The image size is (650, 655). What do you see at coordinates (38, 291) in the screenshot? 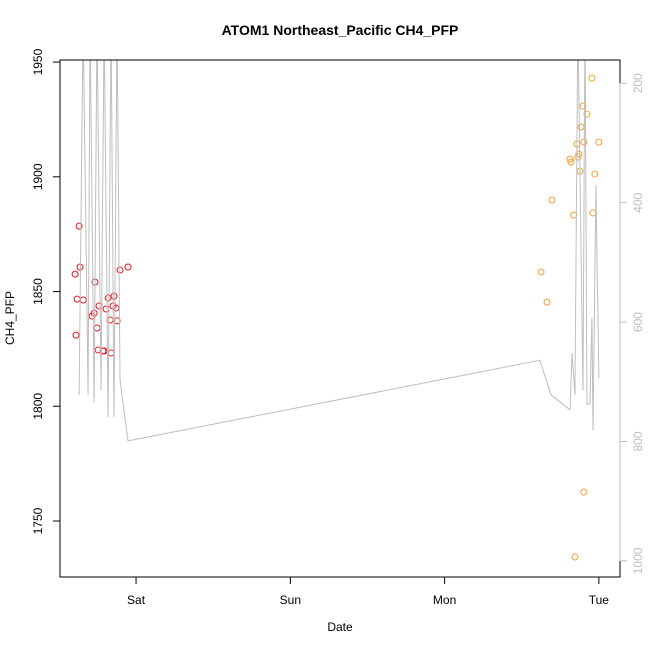
I see `y-tick-label: 1850` at bounding box center [38, 291].